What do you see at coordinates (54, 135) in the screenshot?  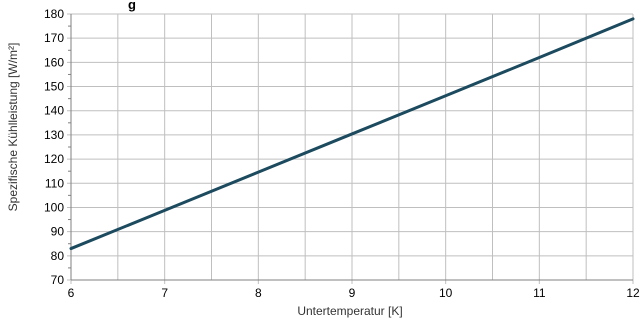 I see `y-tick-label: 130` at bounding box center [54, 135].